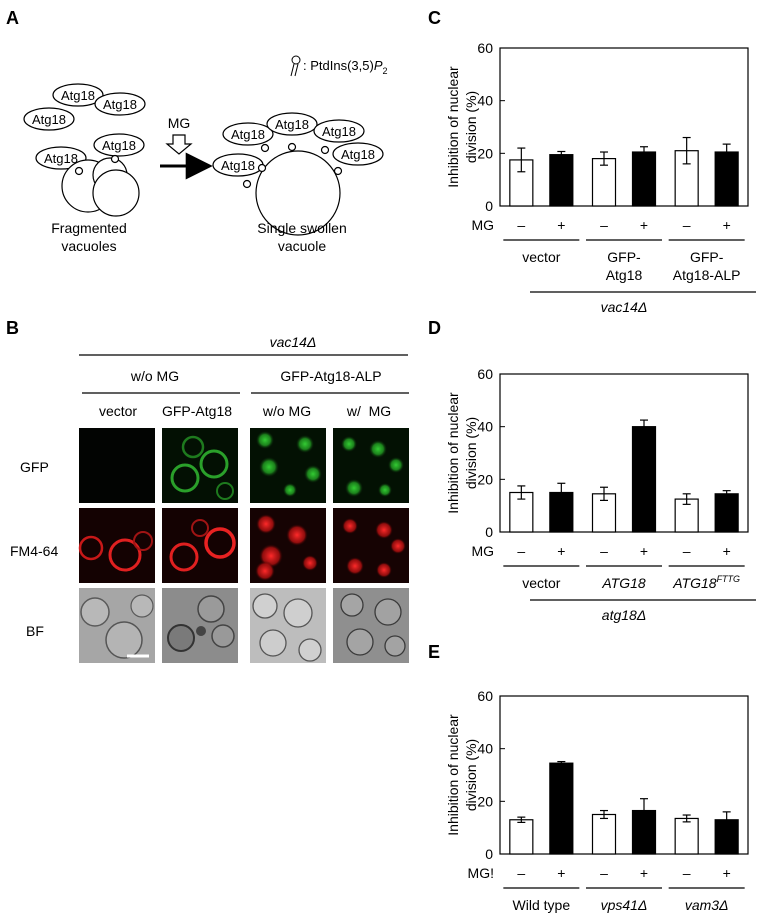  I want to click on group-label: ATG18, so click(623, 583).